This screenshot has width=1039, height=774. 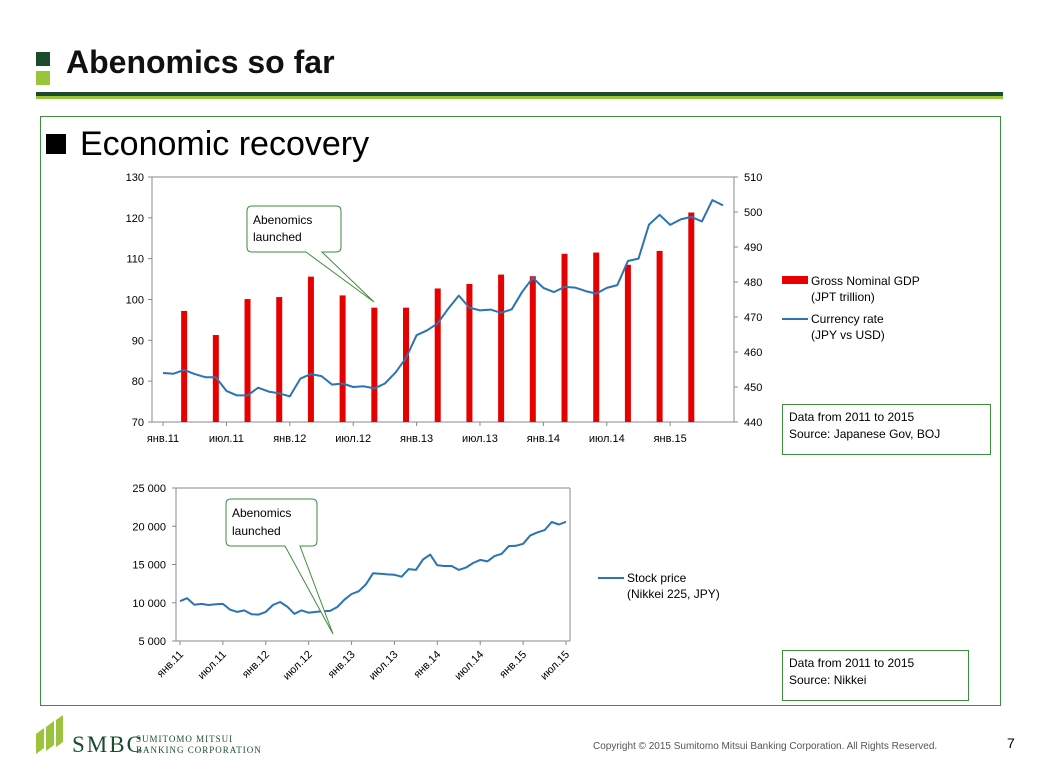 What do you see at coordinates (135, 219) in the screenshot?
I see `gdp-left-tick-label: 120` at bounding box center [135, 219].